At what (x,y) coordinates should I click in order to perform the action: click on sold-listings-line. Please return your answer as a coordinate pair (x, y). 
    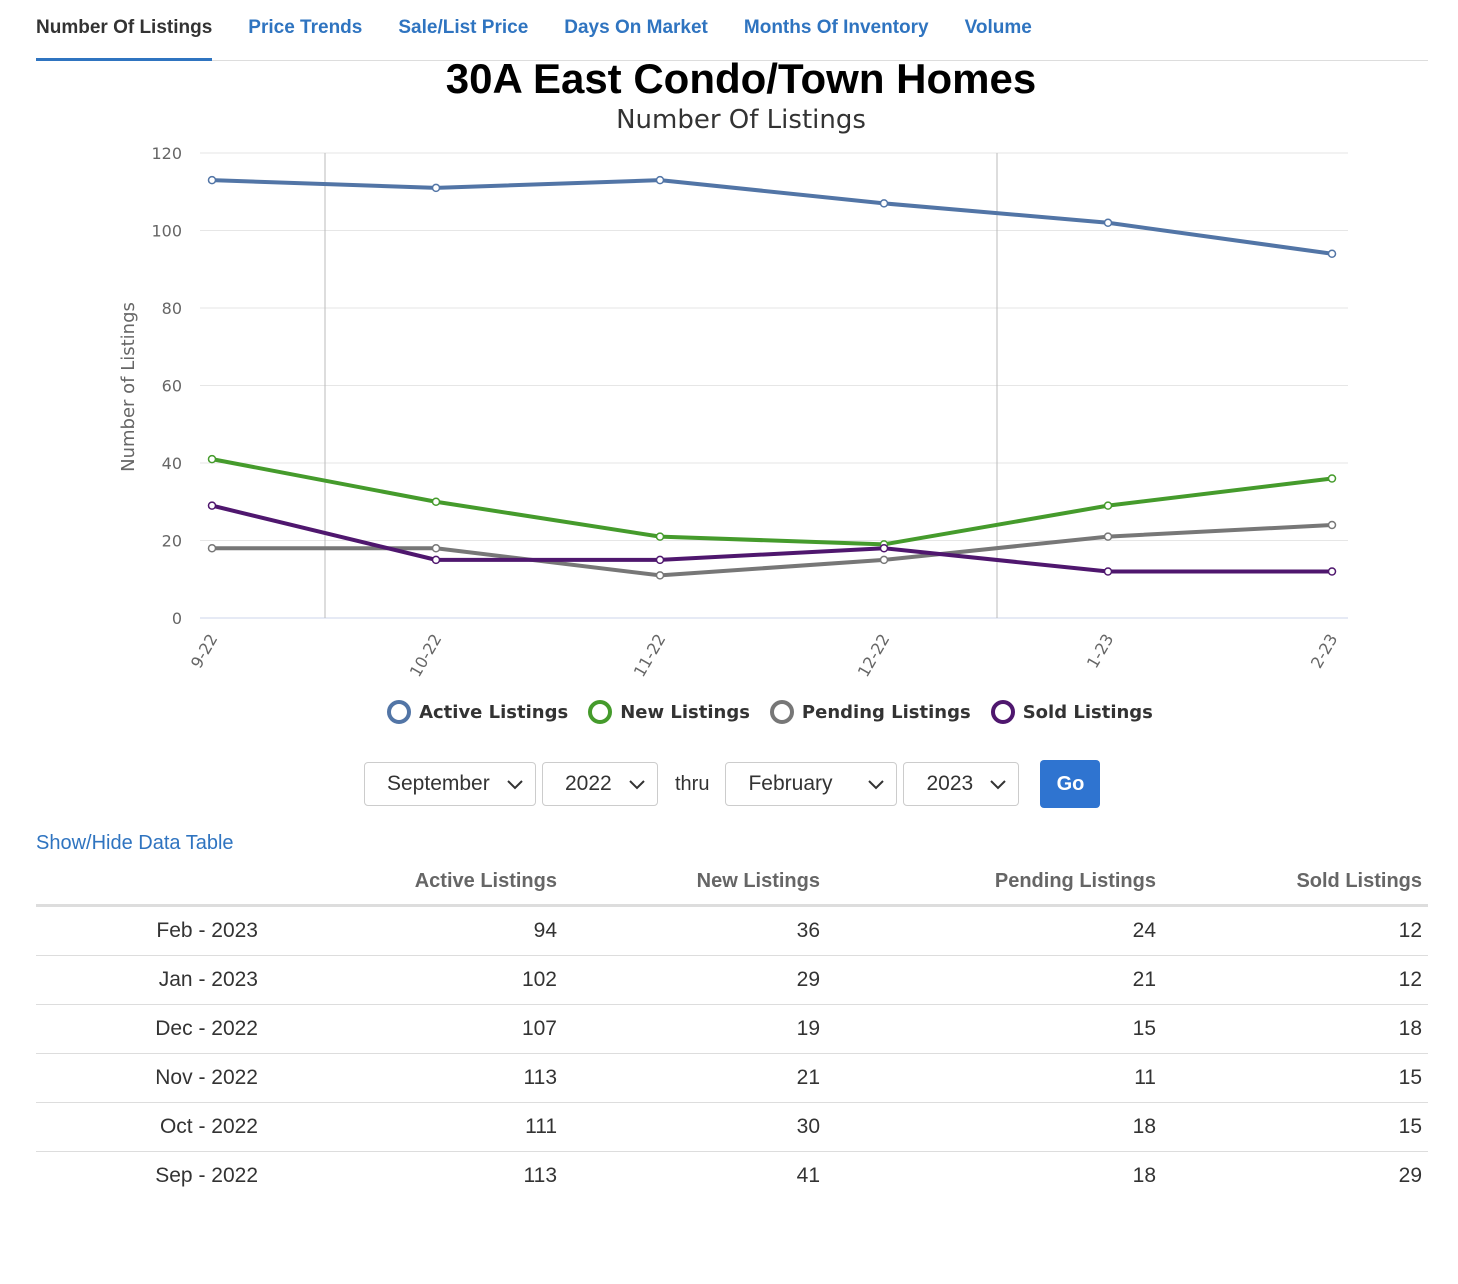
    Looking at the image, I should click on (771, 538).